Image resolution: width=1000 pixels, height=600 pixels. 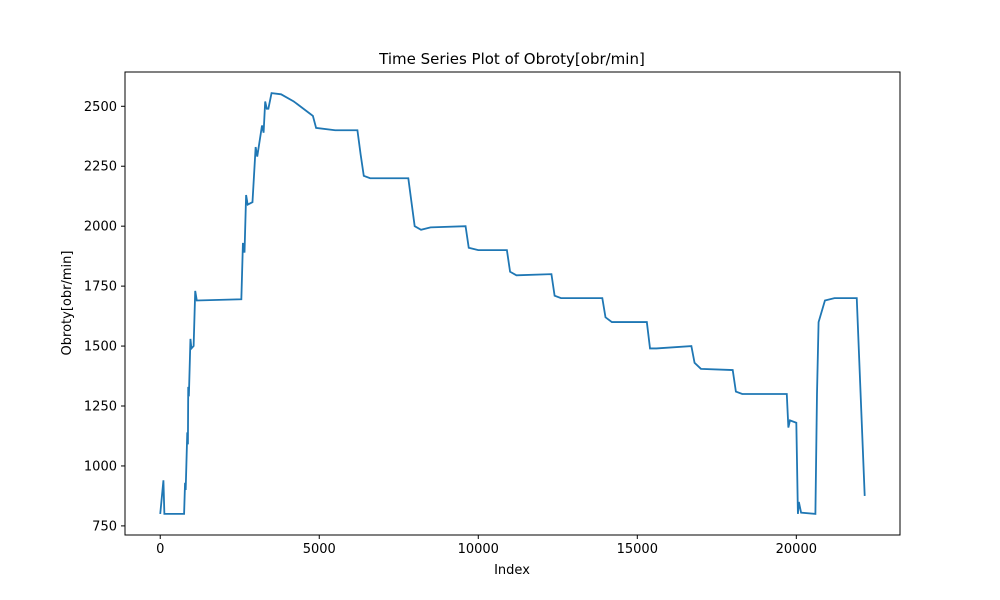 I want to click on chart-title: Time Series Plot of Obroty[obr/min], so click(x=511, y=59).